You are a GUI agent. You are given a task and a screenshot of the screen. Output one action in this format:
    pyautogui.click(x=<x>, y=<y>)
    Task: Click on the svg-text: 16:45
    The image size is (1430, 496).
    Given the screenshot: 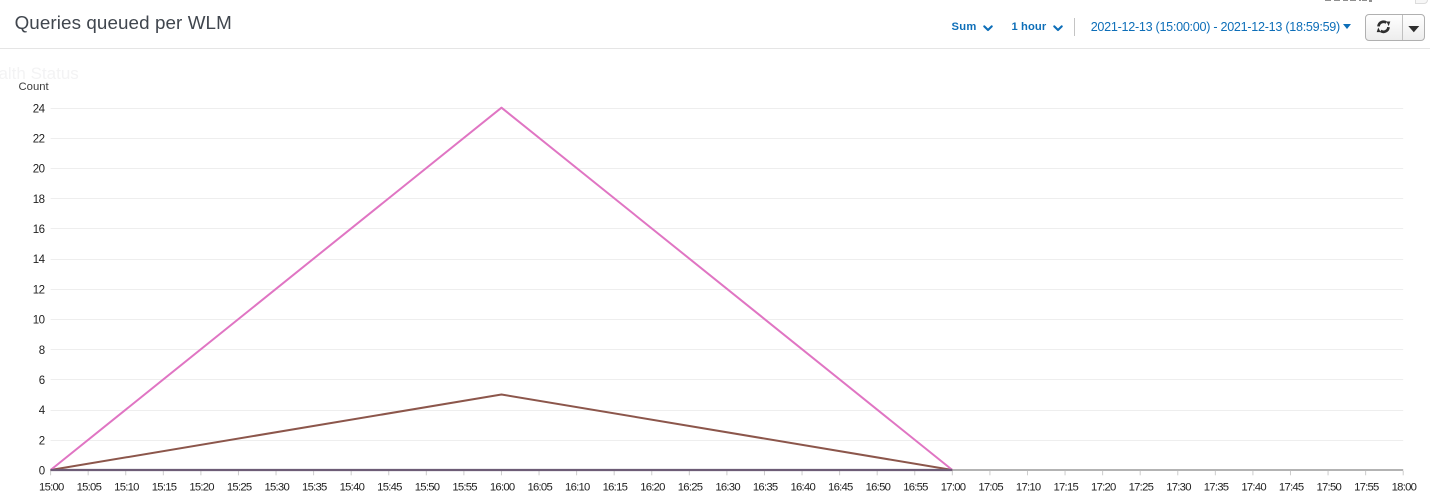 What is the action you would take?
    pyautogui.click(x=840, y=488)
    